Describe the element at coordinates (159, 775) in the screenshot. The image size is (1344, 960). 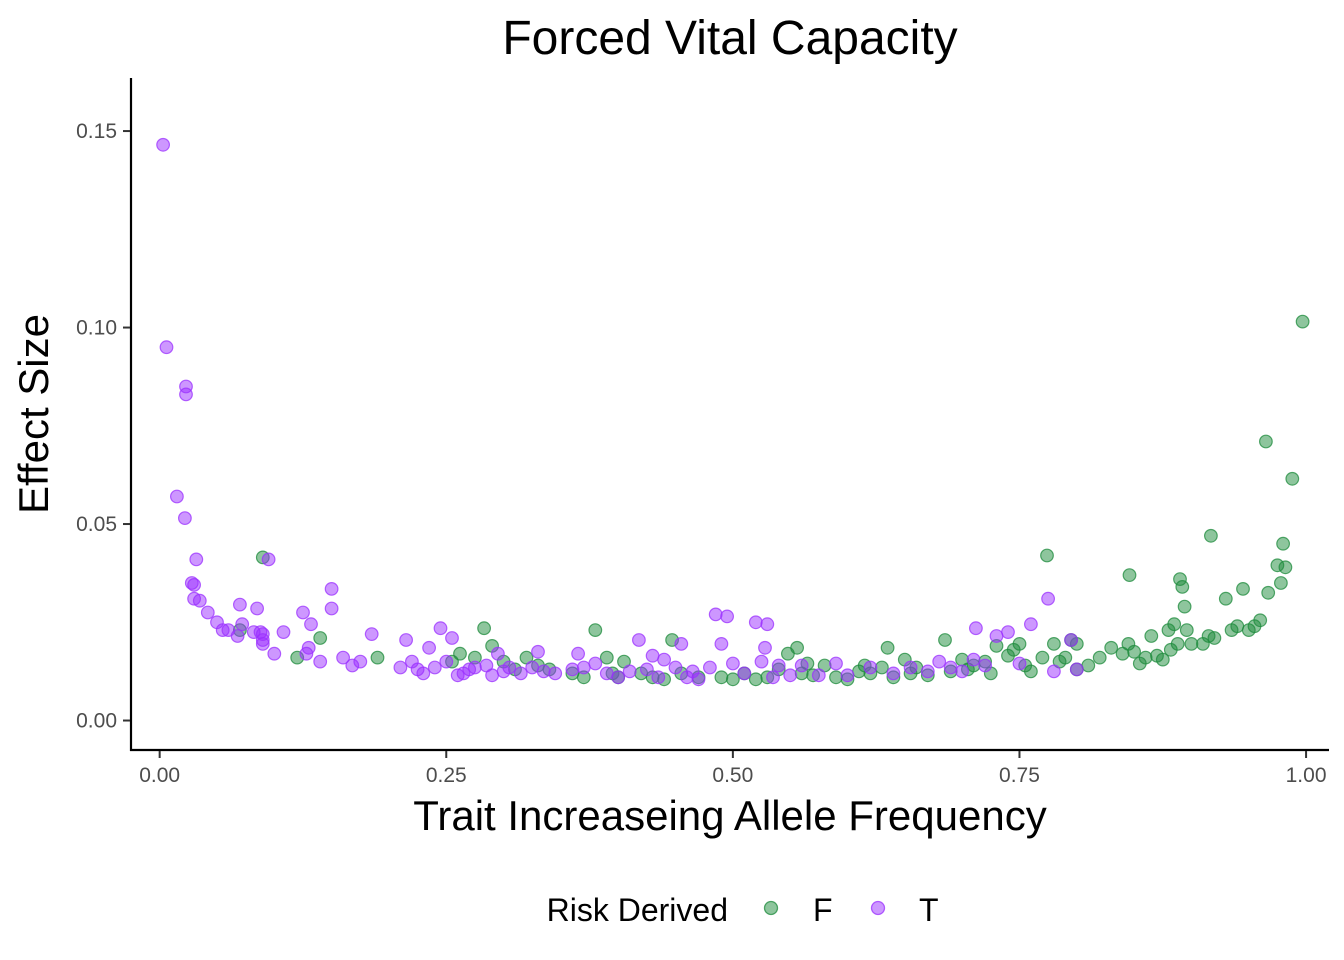
I see `x-tick-label: 0.00` at that location.